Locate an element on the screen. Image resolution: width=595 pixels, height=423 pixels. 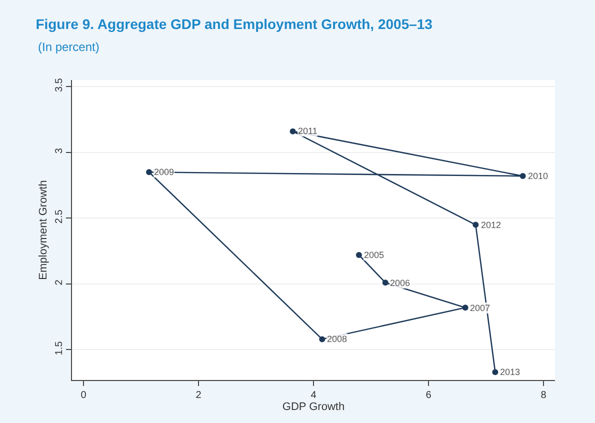
y-tick-label: 3.5 is located at coordinates (59, 85).